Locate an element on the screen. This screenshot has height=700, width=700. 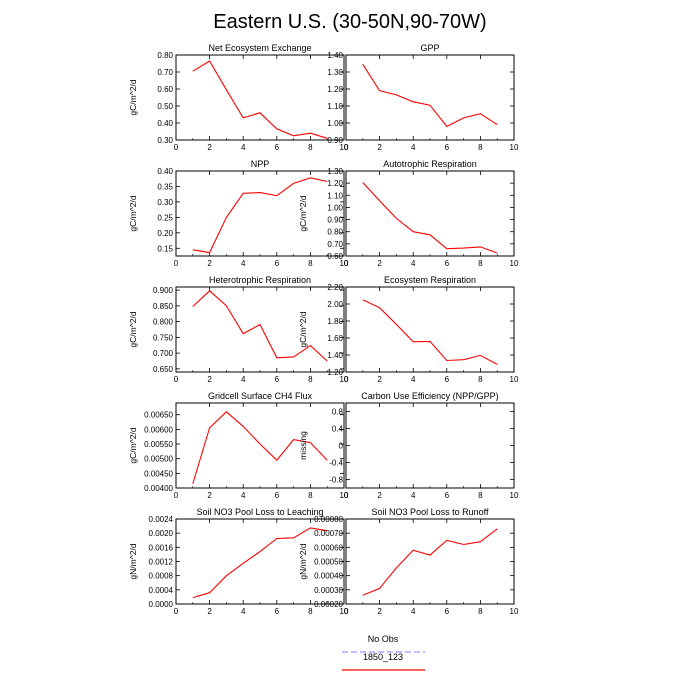
y-tick-label: 0.00400 is located at coordinates (158, 488).